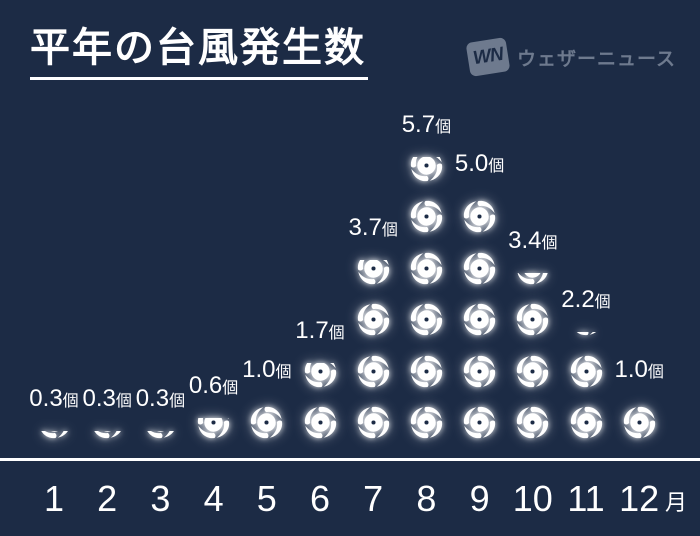 This screenshot has height=536, width=700. I want to click on x-axis-label: 6, so click(320, 498).